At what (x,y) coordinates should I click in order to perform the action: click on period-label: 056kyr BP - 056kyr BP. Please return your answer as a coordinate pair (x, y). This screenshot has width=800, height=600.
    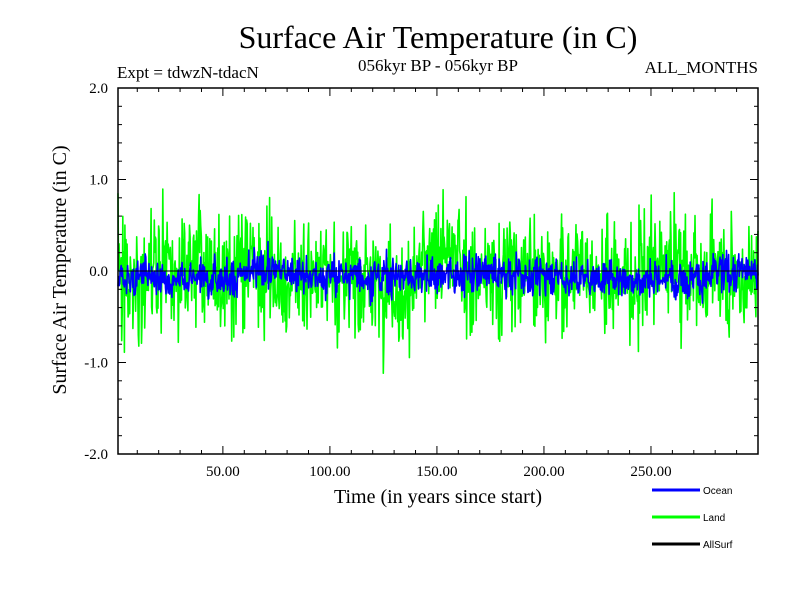
    Looking at the image, I should click on (438, 65).